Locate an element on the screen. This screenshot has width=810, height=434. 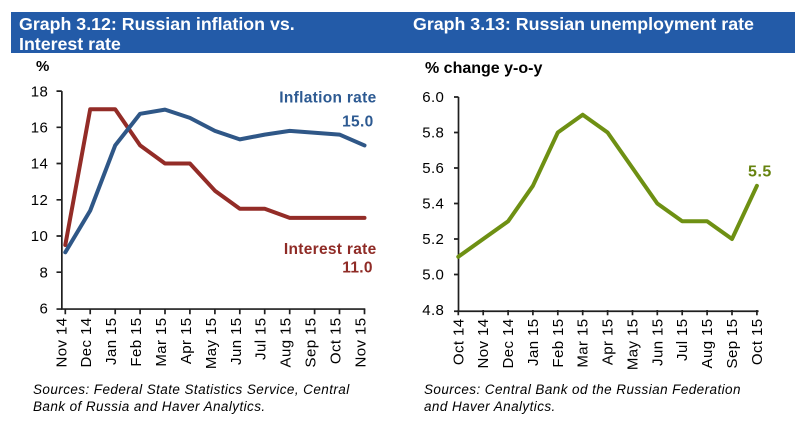
svg-text: 11.0 is located at coordinates (357, 268).